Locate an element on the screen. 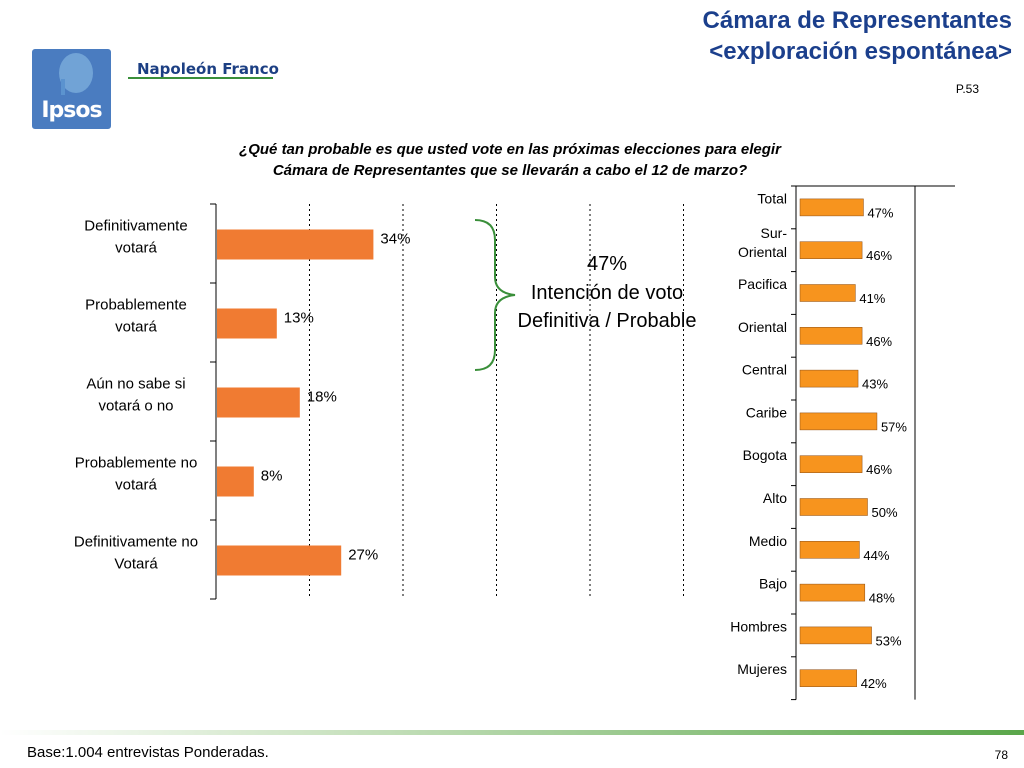 This screenshot has width=1024, height=768. data-label: 13% is located at coordinates (299, 318).